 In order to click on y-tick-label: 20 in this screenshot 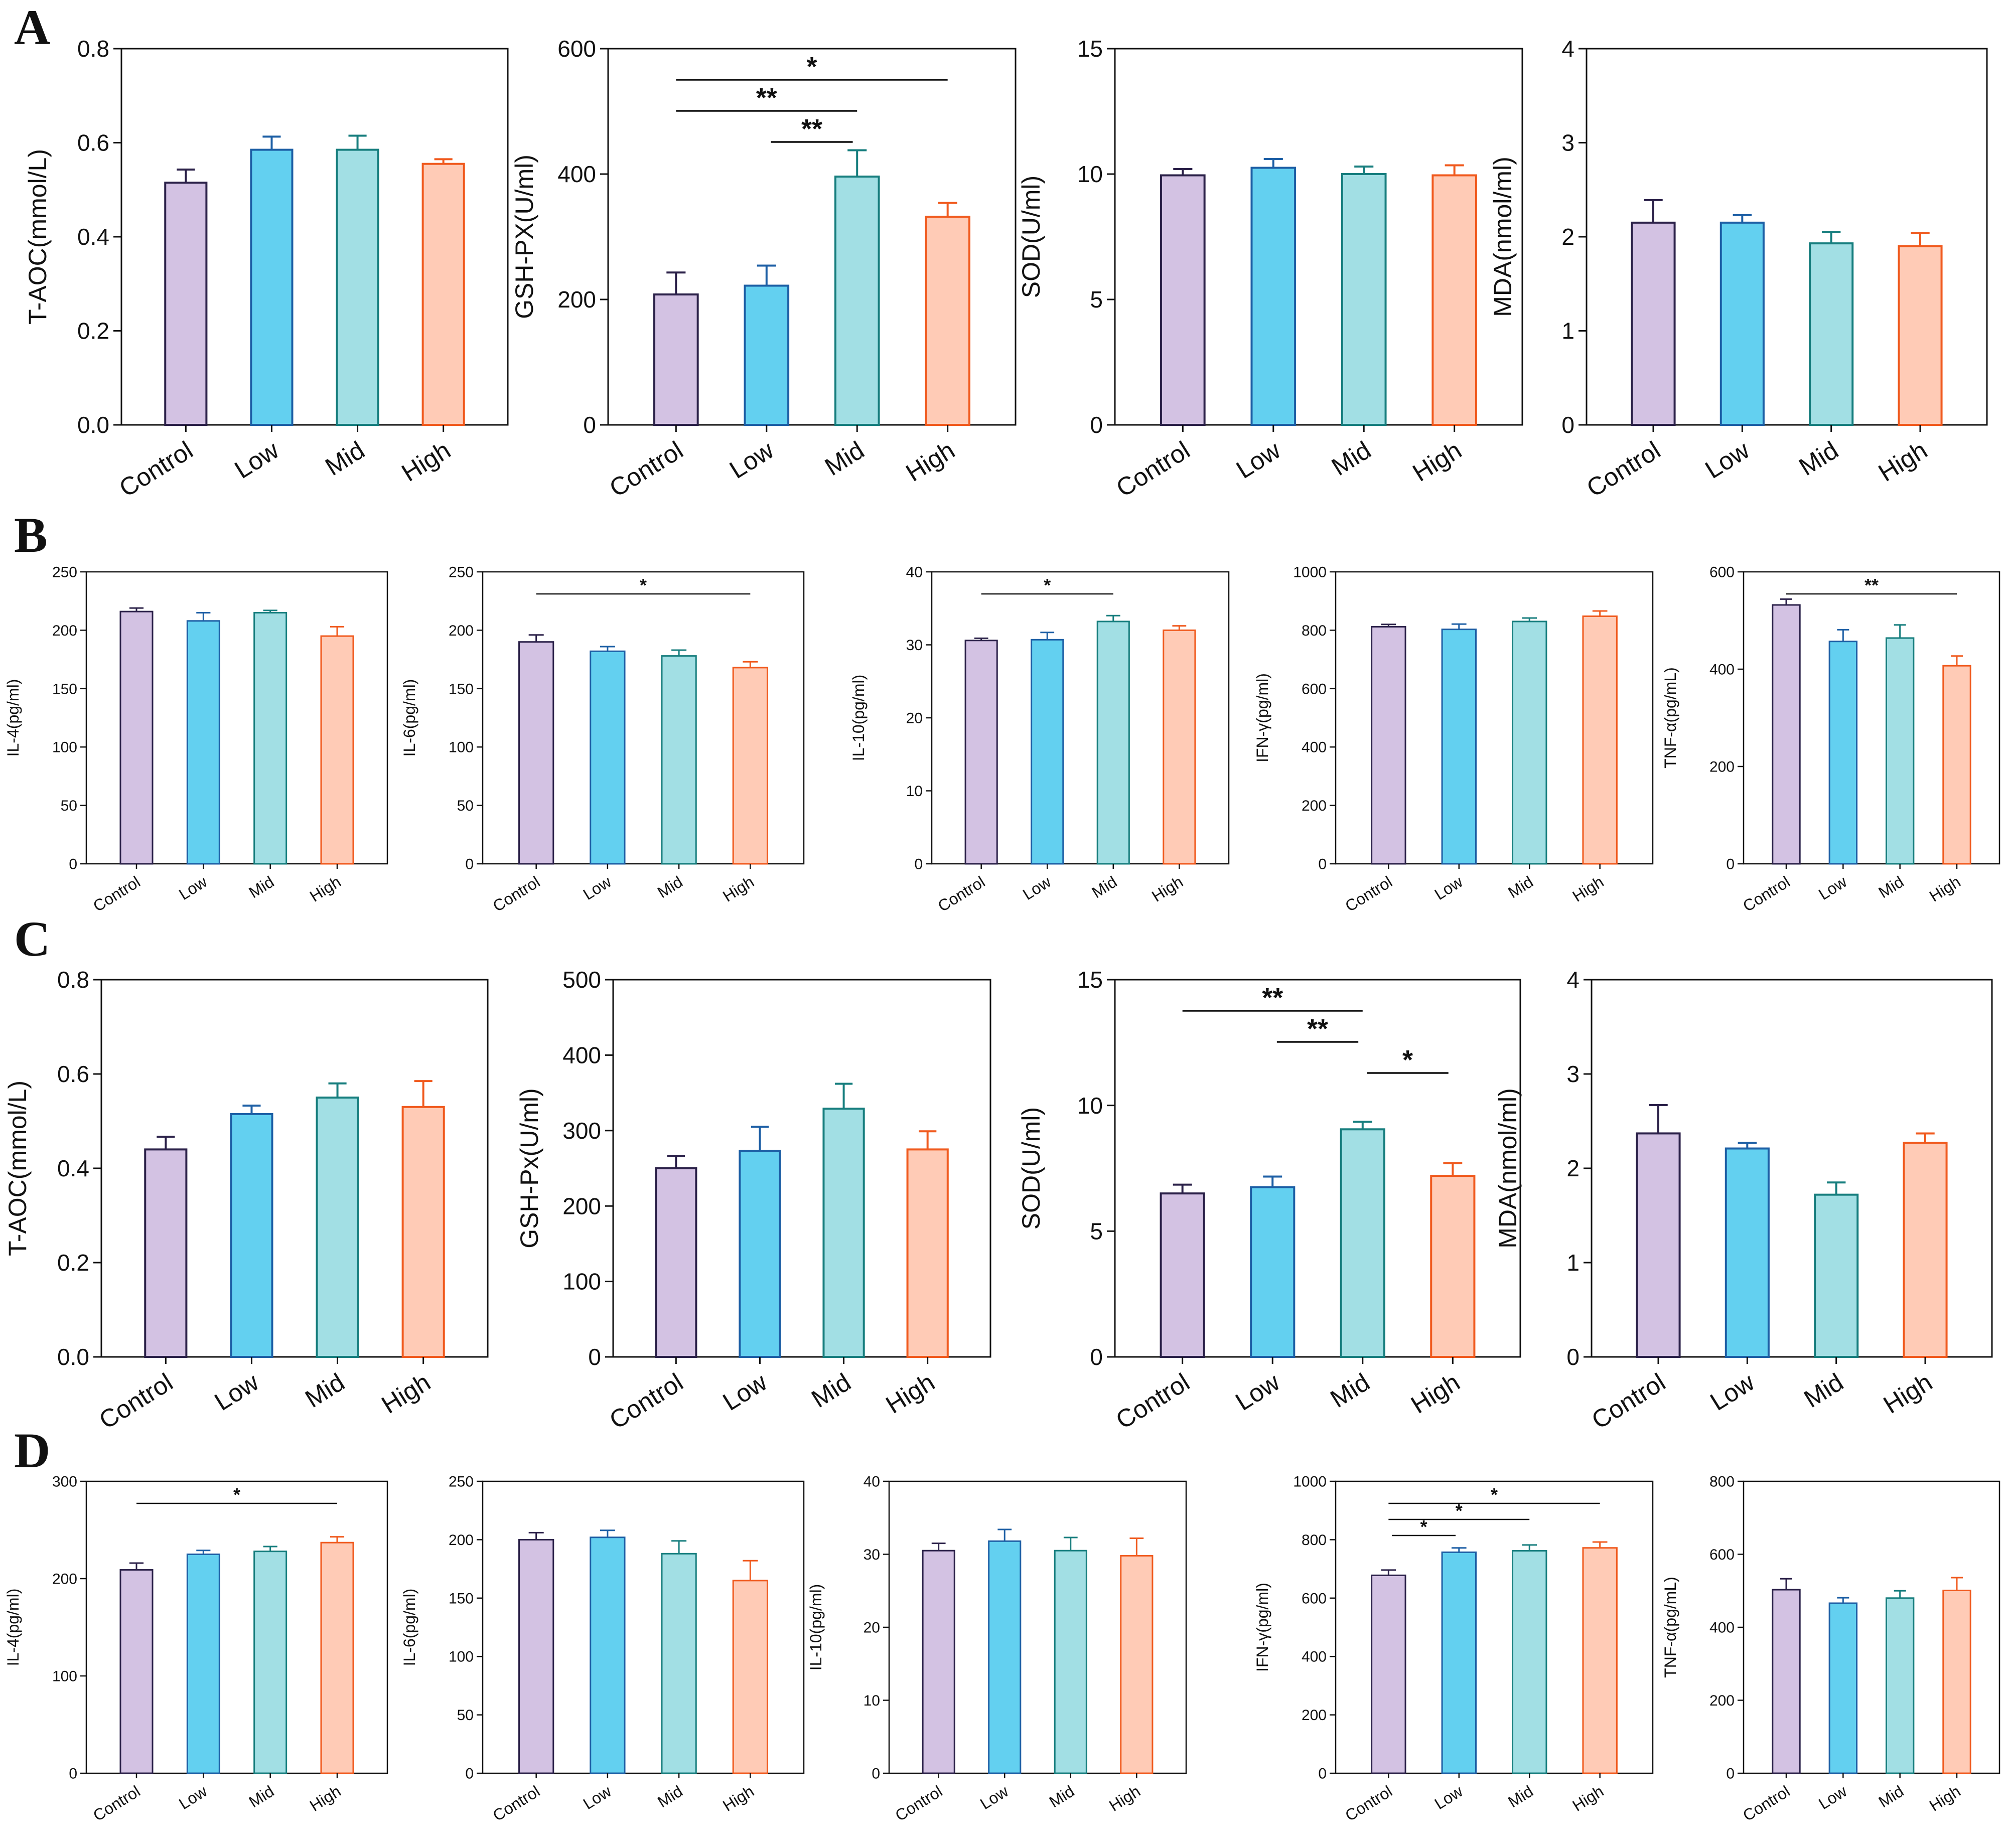, I will do `click(915, 718)`.